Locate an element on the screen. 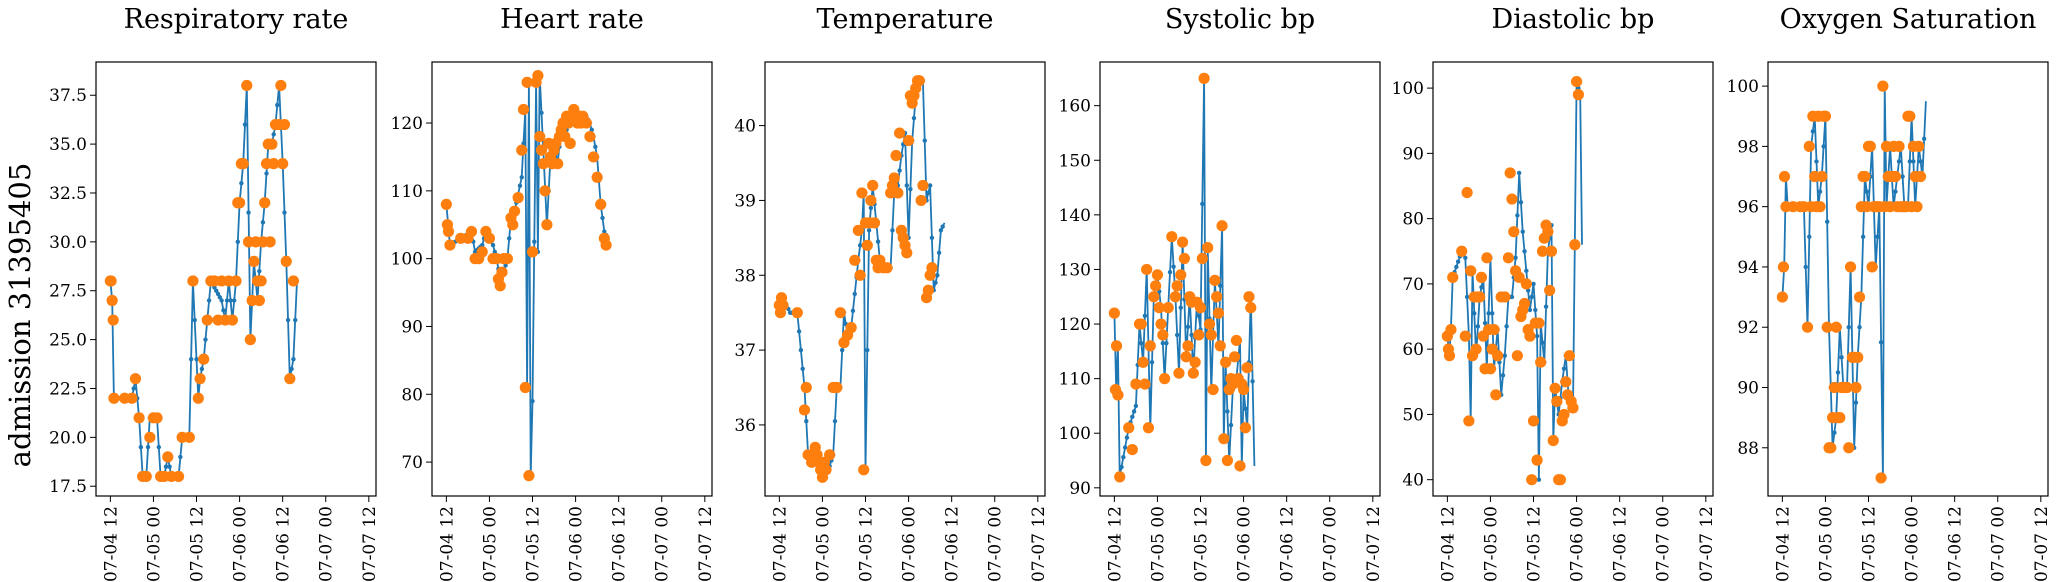 The height and width of the screenshot is (582, 2057). chart-title: Oxygen Saturation is located at coordinates (1908, 19).